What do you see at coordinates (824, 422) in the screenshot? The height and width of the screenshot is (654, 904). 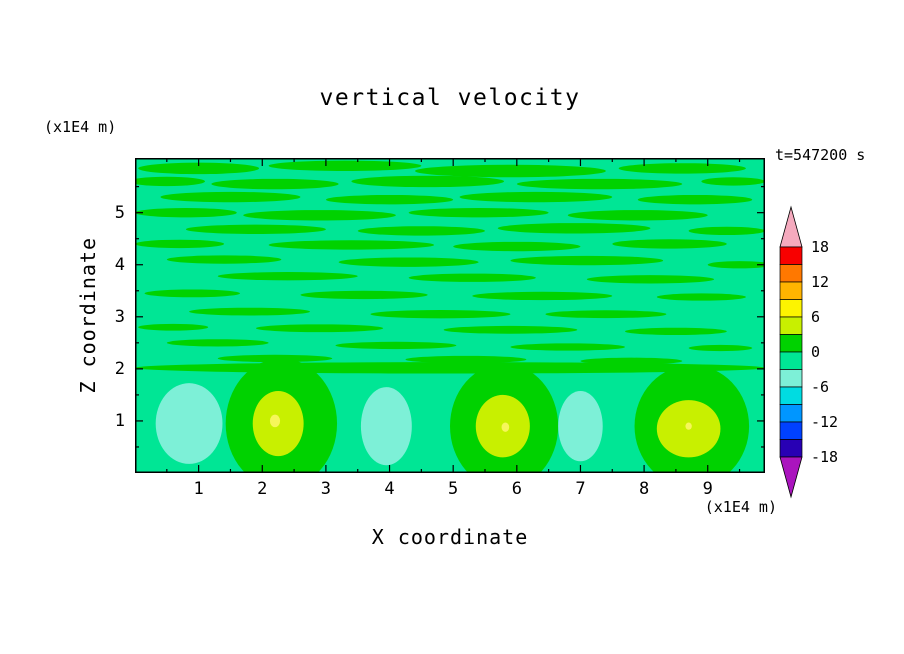 I see `colorbar-tick-label: -12` at bounding box center [824, 422].